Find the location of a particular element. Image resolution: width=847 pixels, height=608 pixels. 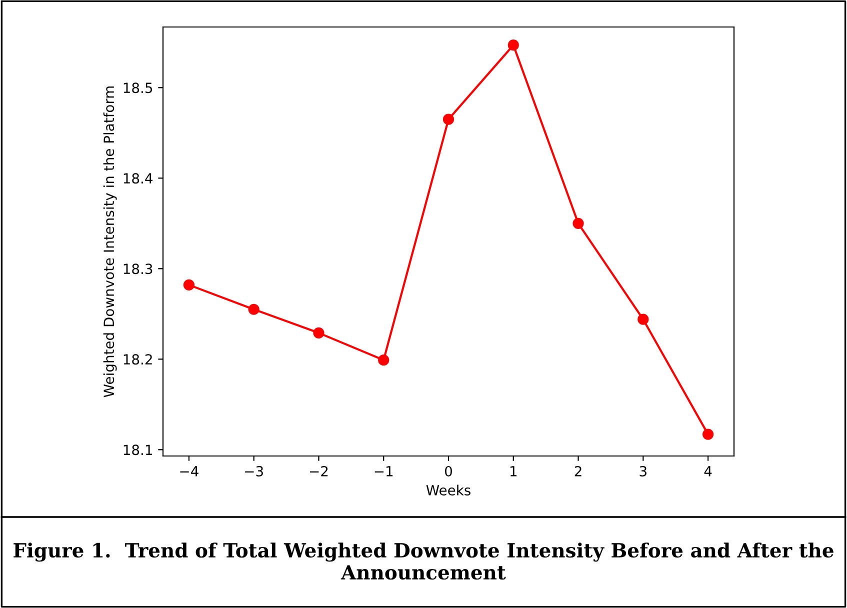

y-tick-label: 18.3 is located at coordinates (138, 269).